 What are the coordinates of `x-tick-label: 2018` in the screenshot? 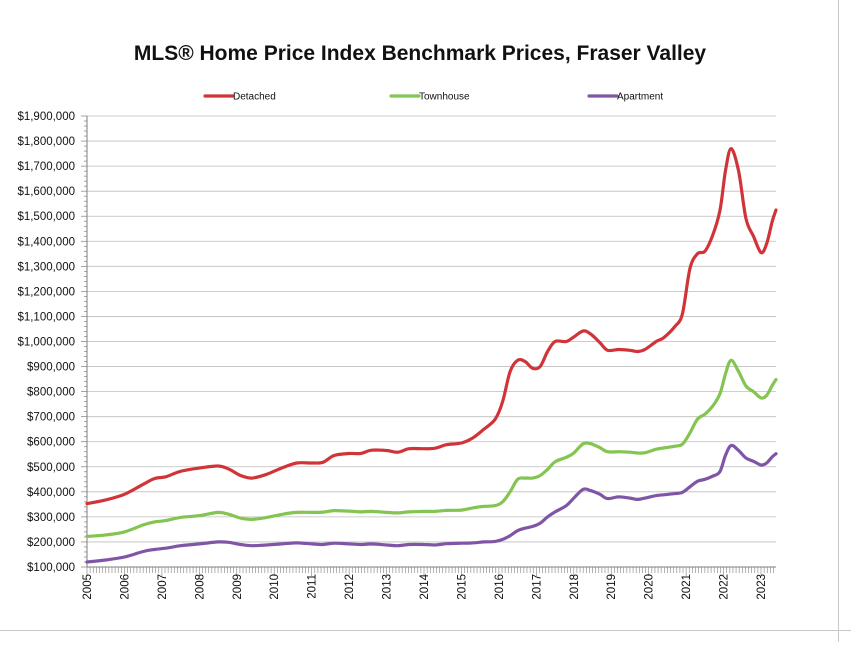 It's located at (575, 587).